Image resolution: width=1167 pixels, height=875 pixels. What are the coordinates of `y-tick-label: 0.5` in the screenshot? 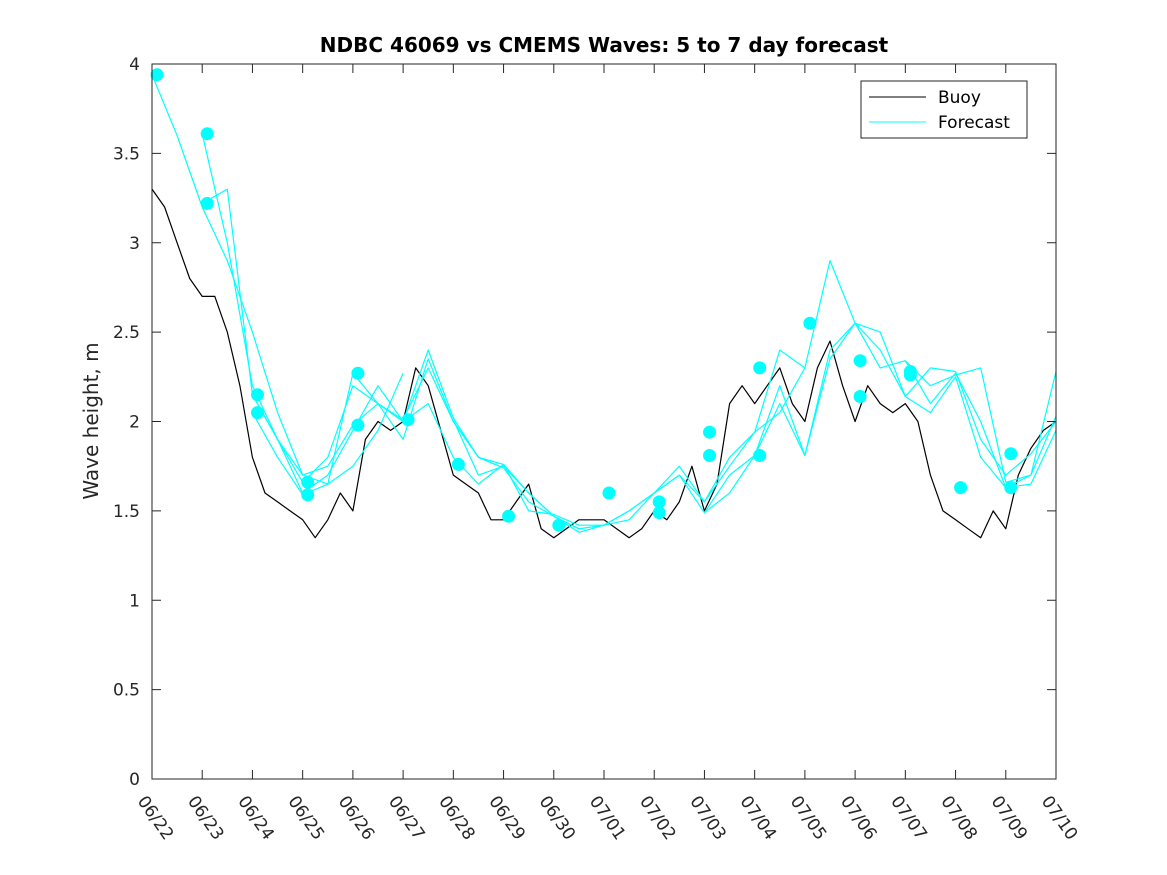 It's located at (126, 691).